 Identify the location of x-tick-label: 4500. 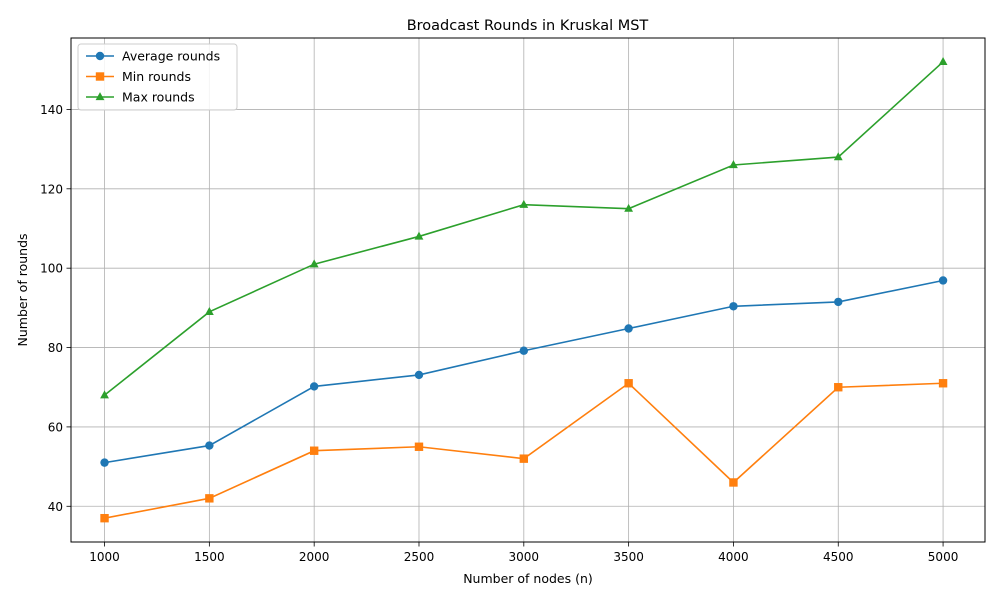
(838, 557).